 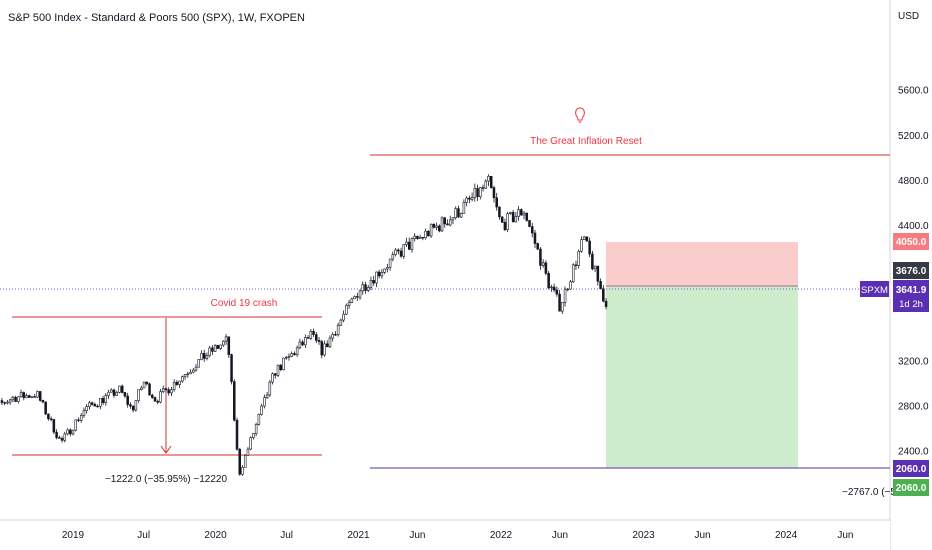 I want to click on countdown-text: 1d 2h, so click(x=911, y=304).